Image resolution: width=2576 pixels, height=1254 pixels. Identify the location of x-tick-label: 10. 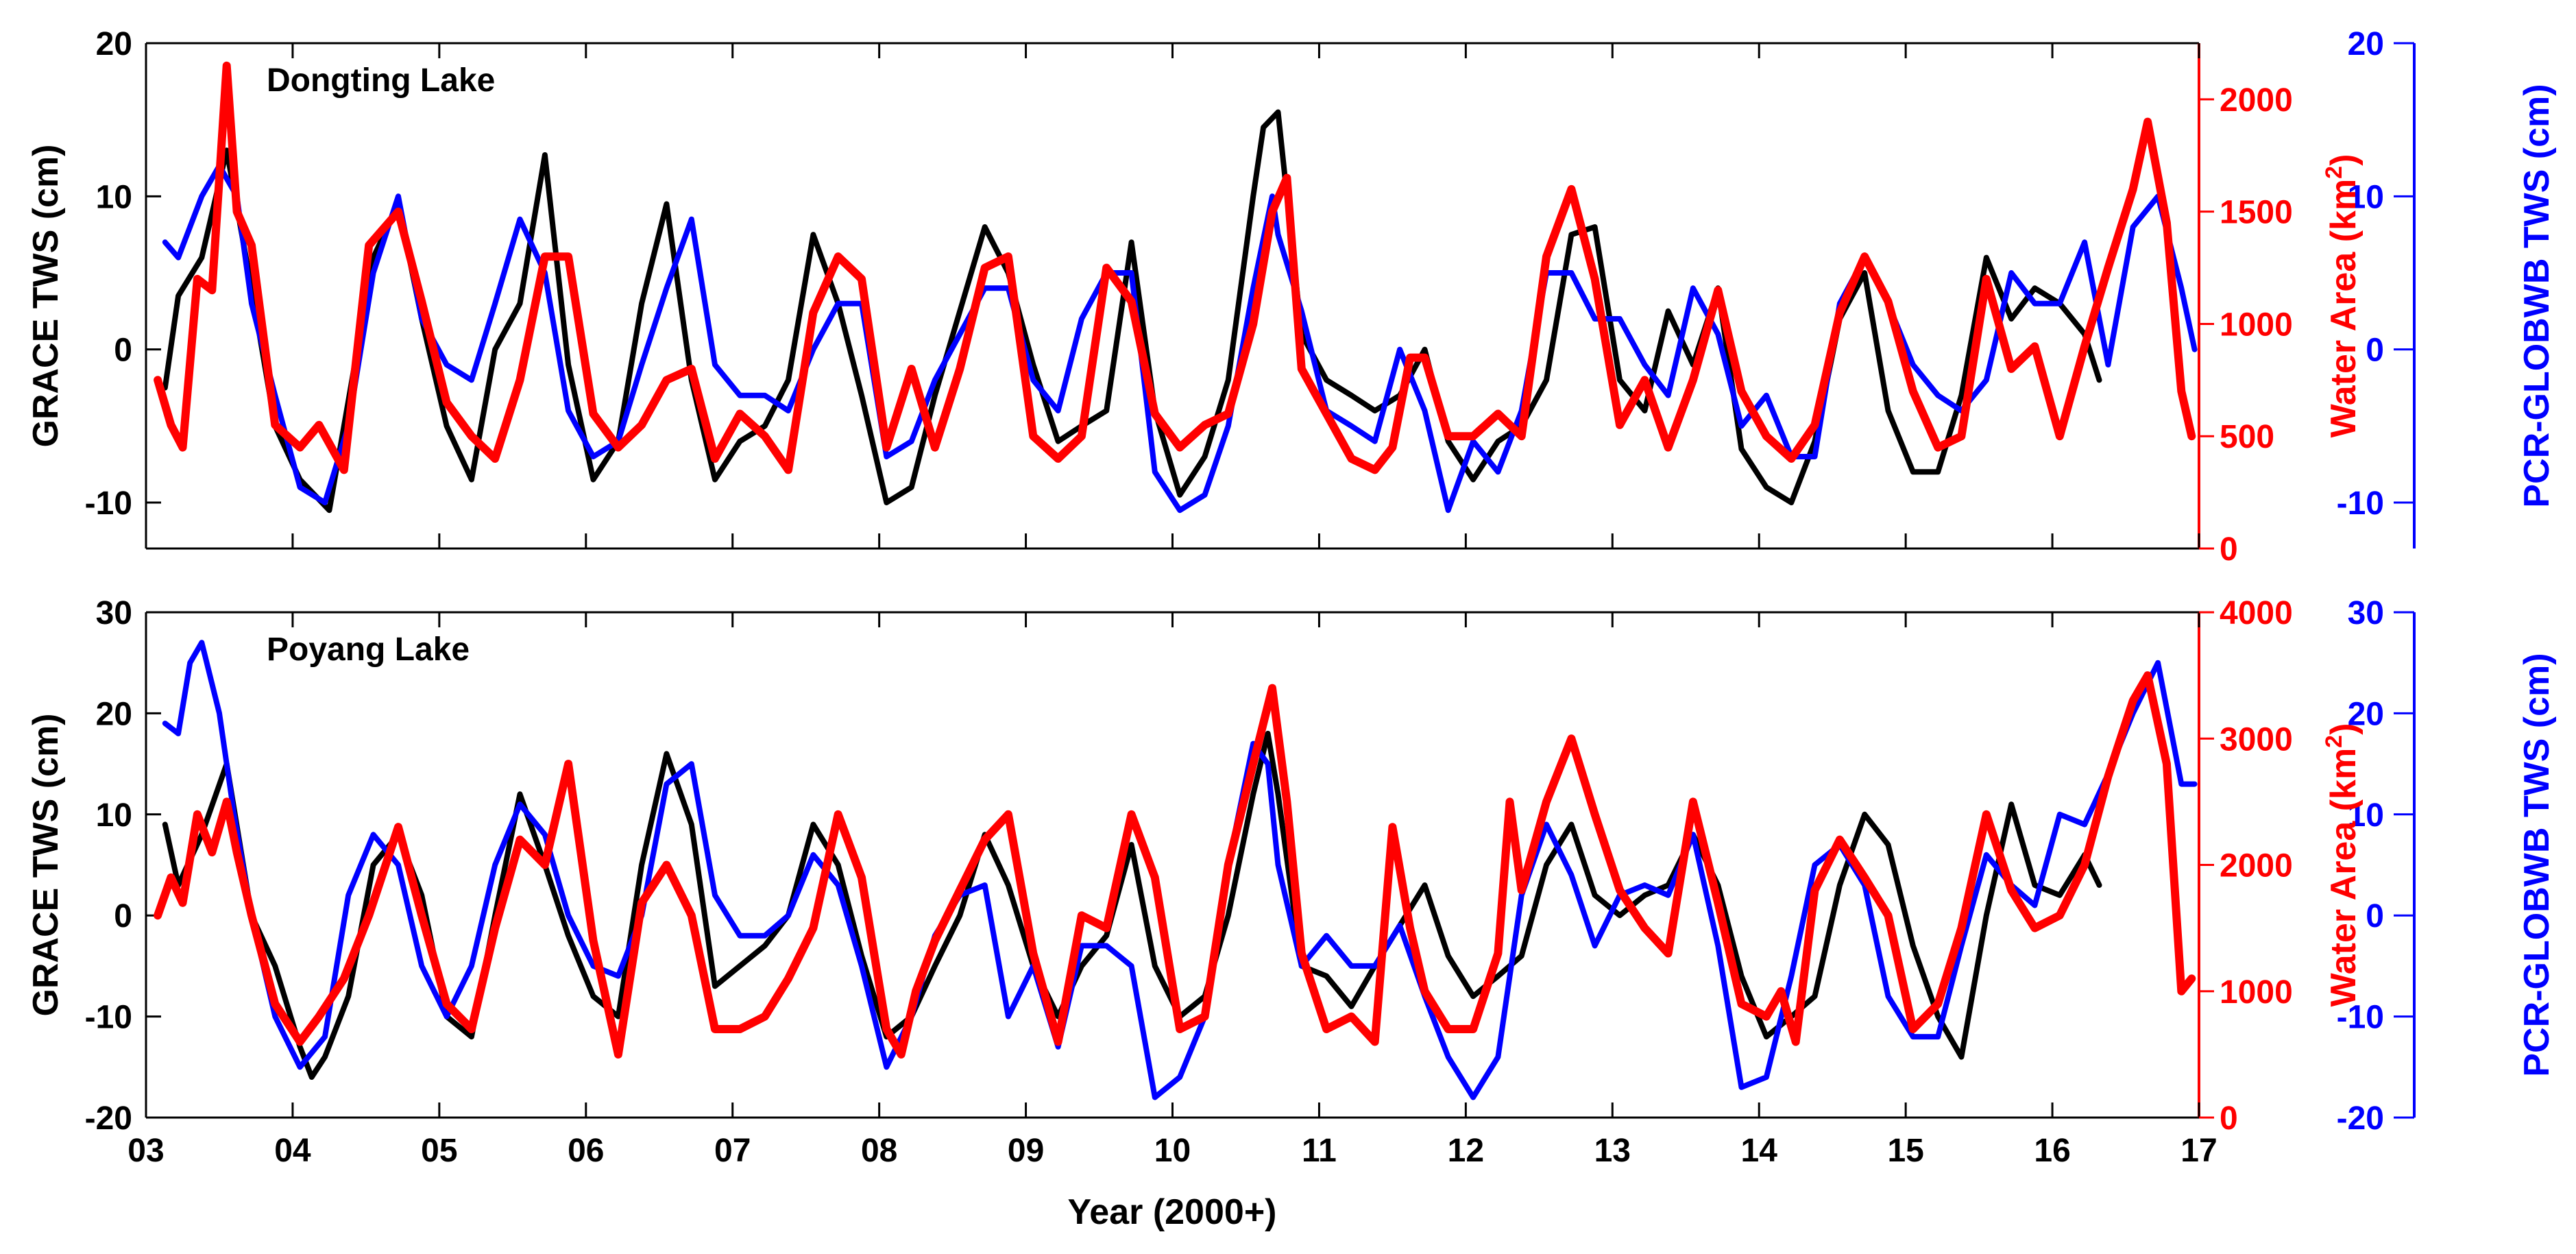
(1172, 1151).